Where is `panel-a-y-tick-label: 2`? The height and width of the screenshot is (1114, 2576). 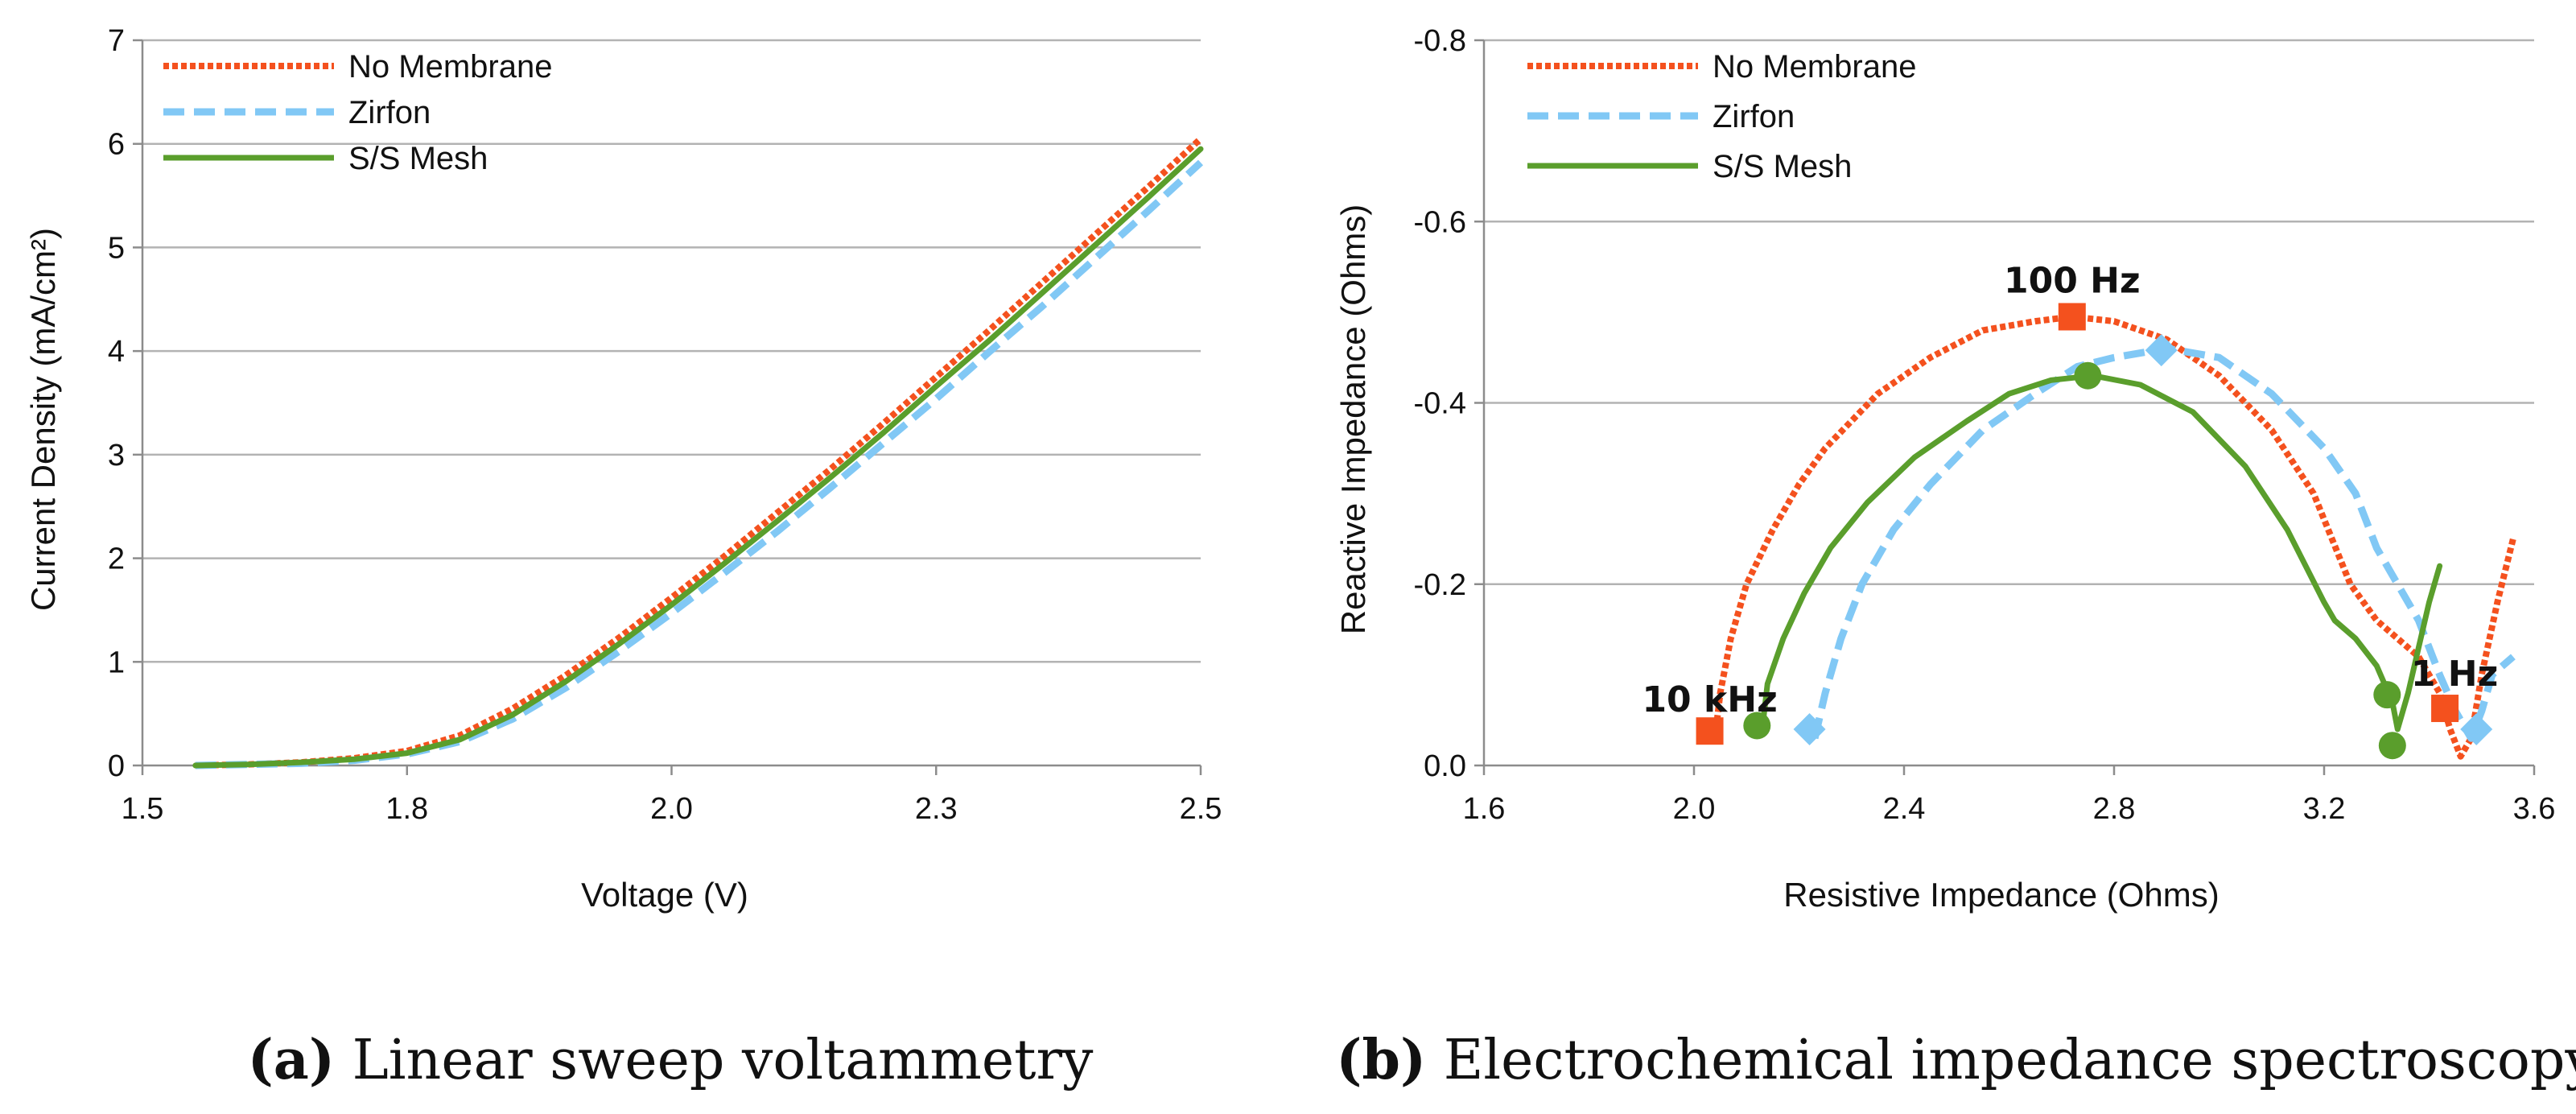
panel-a-y-tick-label: 2 is located at coordinates (116, 559).